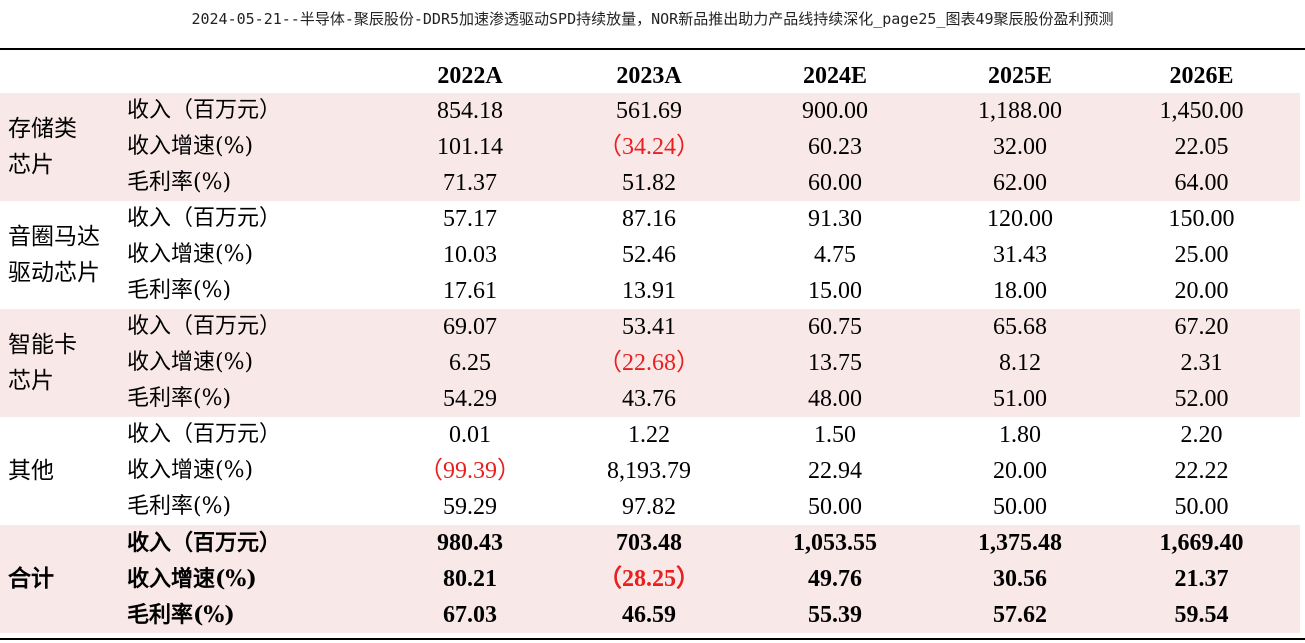  I want to click on table-cell: 703.48, so click(649, 543).